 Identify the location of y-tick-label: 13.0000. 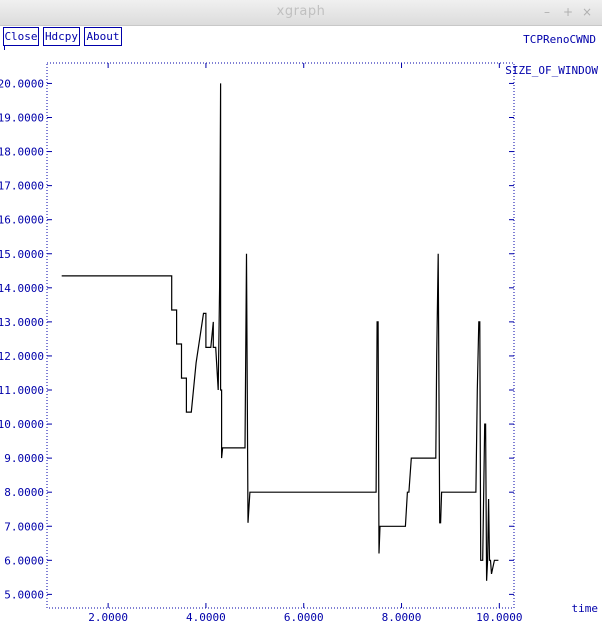
(22, 322).